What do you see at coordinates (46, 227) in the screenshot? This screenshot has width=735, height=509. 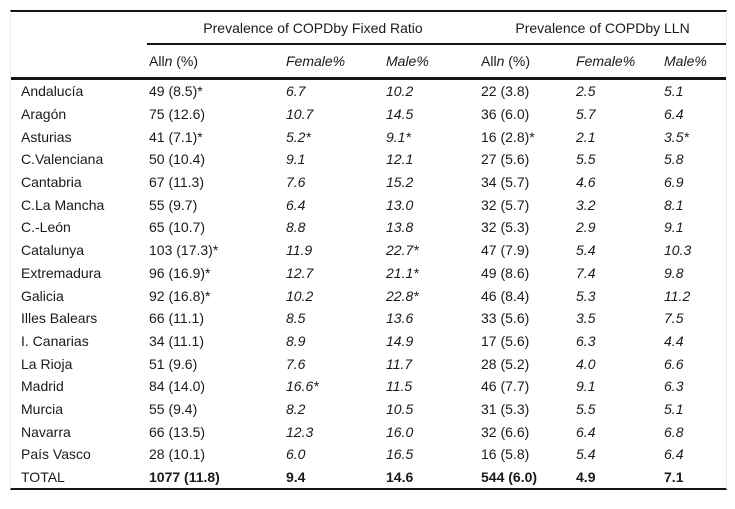 I see `region-name: C.-León` at bounding box center [46, 227].